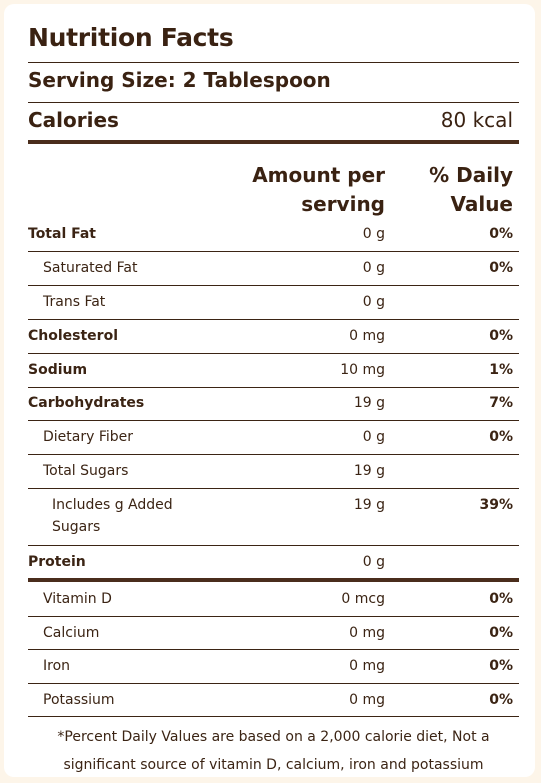 The height and width of the screenshot is (783, 541). What do you see at coordinates (501, 370) in the screenshot?
I see `nutrient-daily-value: 1%` at bounding box center [501, 370].